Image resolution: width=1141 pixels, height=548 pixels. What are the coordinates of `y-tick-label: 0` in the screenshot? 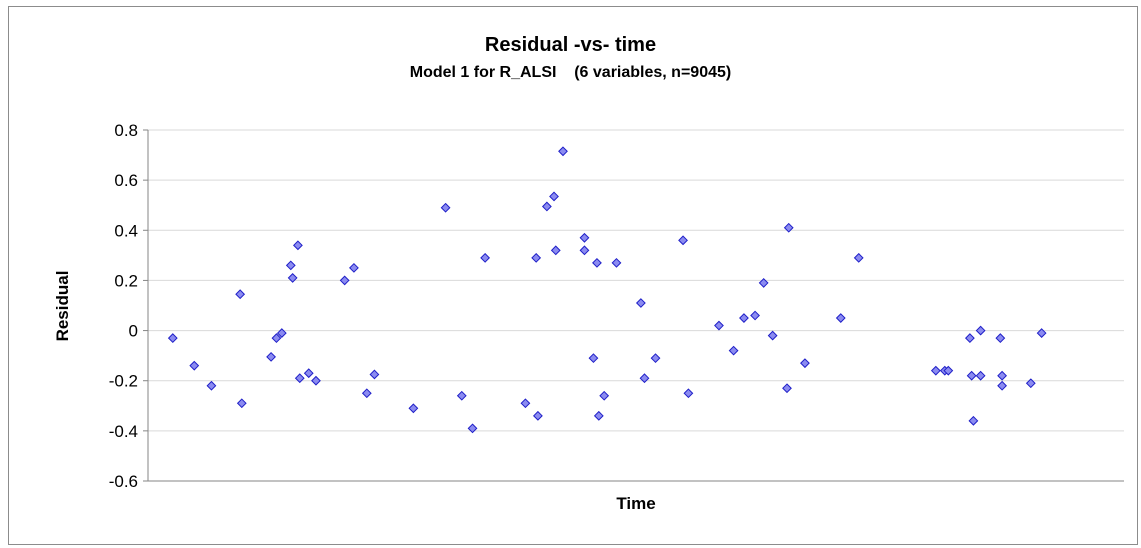 It's located at (133, 331).